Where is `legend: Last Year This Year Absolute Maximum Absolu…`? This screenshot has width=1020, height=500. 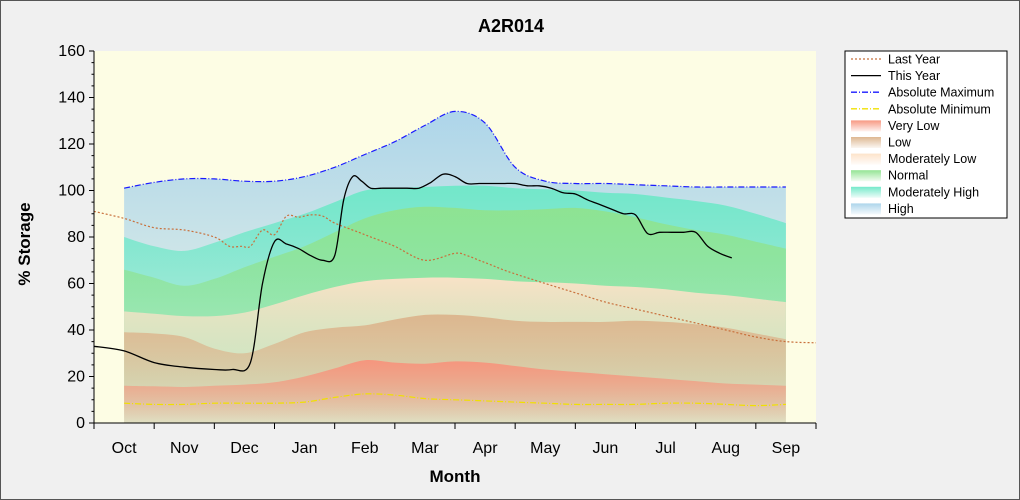 legend: Last Year This Year Absolute Maximum Absolu… is located at coordinates (926, 134).